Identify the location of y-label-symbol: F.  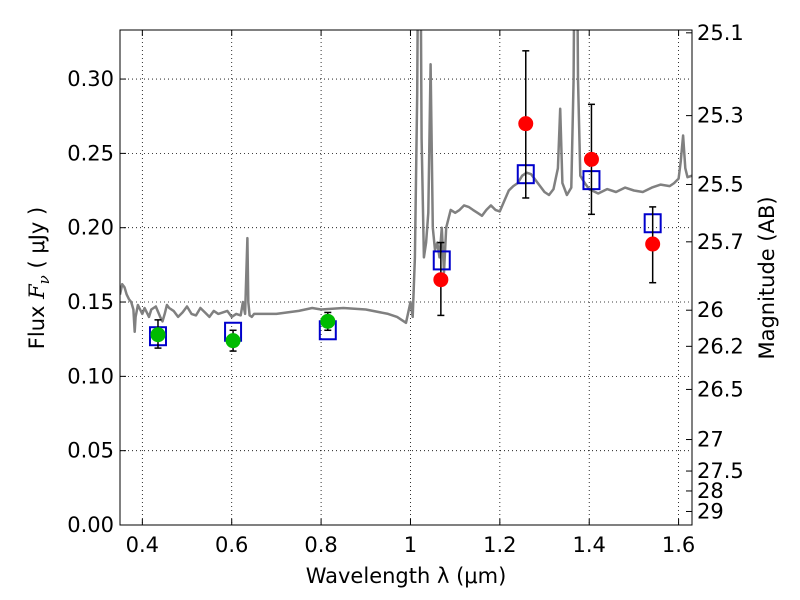
(37, 291).